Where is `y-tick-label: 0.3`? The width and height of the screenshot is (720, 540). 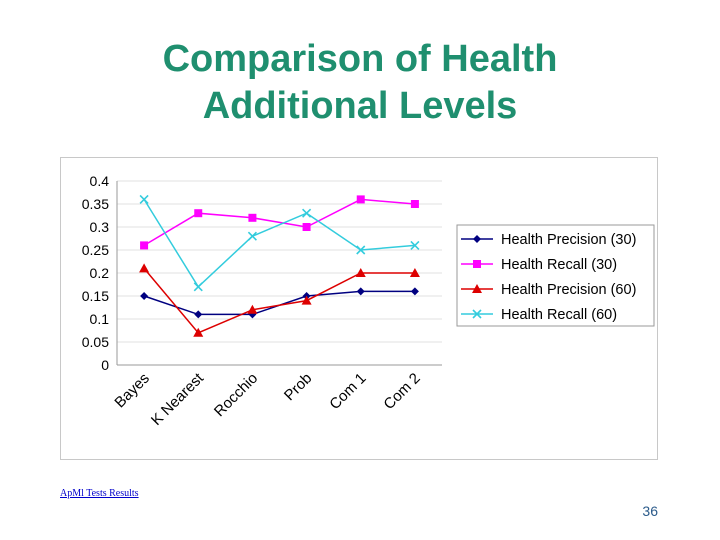 y-tick-label: 0.3 is located at coordinates (100, 227).